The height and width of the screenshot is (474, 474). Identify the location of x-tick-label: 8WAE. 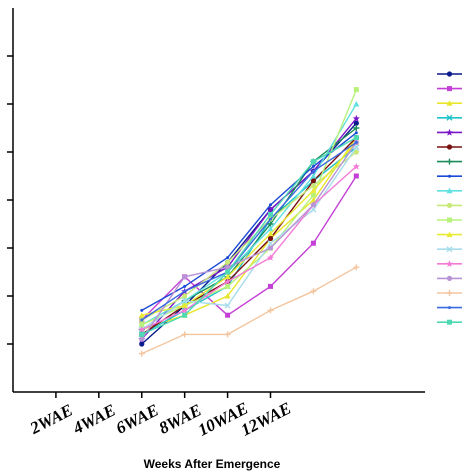
(180, 418).